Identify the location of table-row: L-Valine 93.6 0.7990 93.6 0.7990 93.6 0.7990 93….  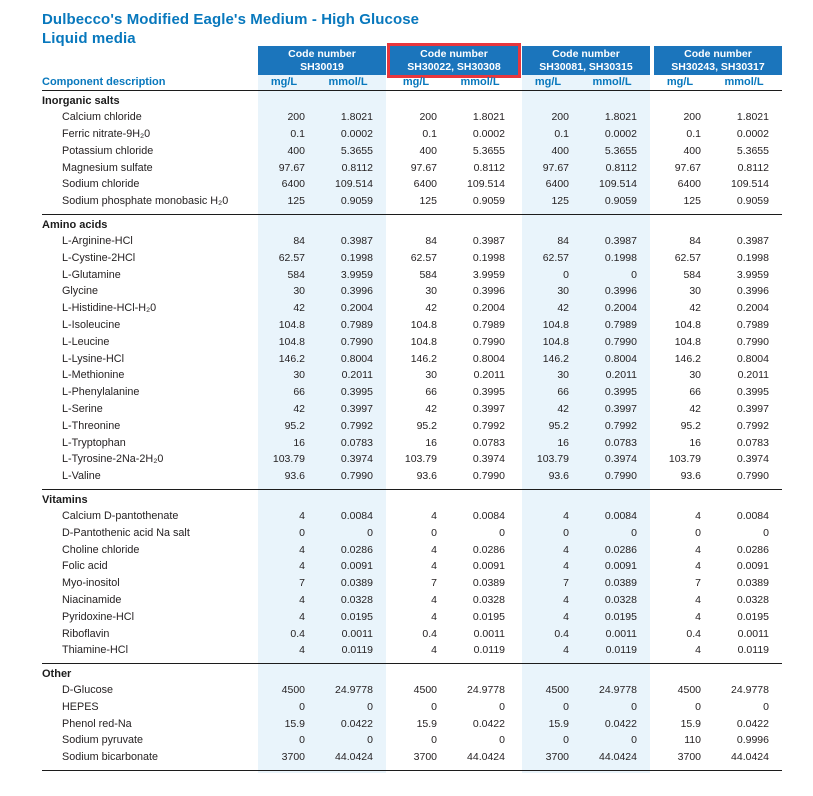
(412, 476).